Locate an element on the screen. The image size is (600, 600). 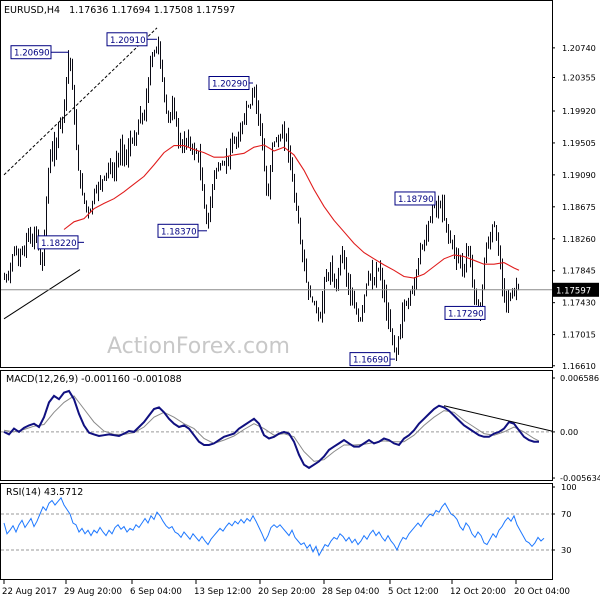
time-tick-label: 12 Oct 20:00 is located at coordinates (478, 592).